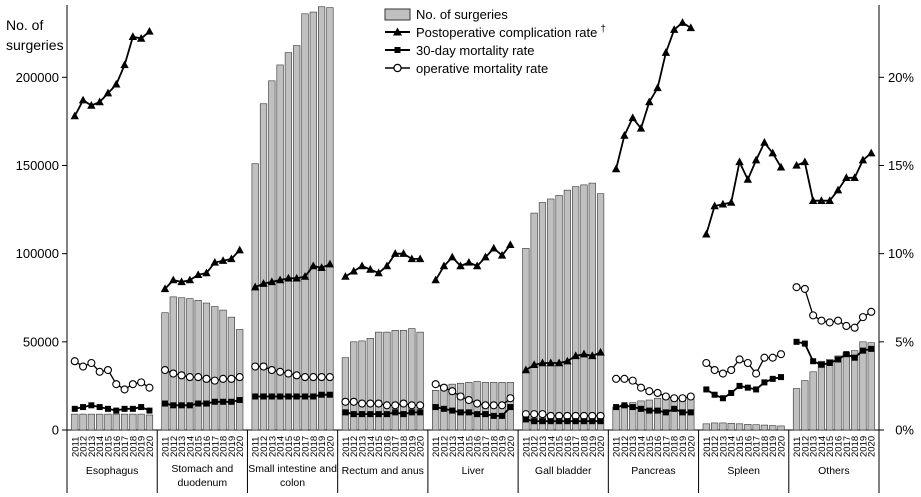  I want to click on legend-complication-dagger: †, so click(603, 29).